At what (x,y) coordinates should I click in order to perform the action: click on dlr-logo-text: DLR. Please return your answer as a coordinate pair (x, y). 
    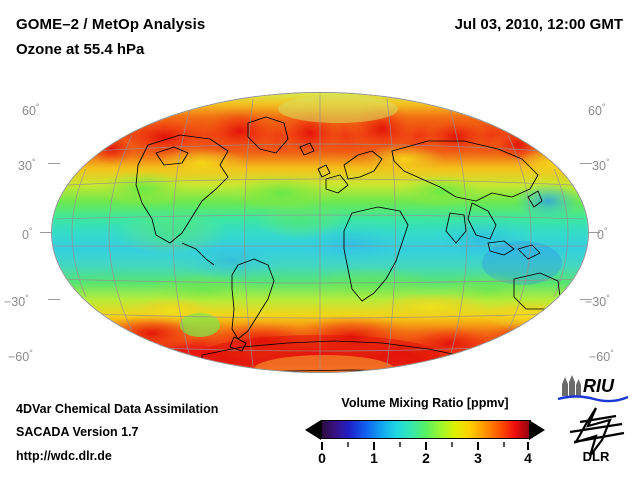
    Looking at the image, I should click on (596, 456).